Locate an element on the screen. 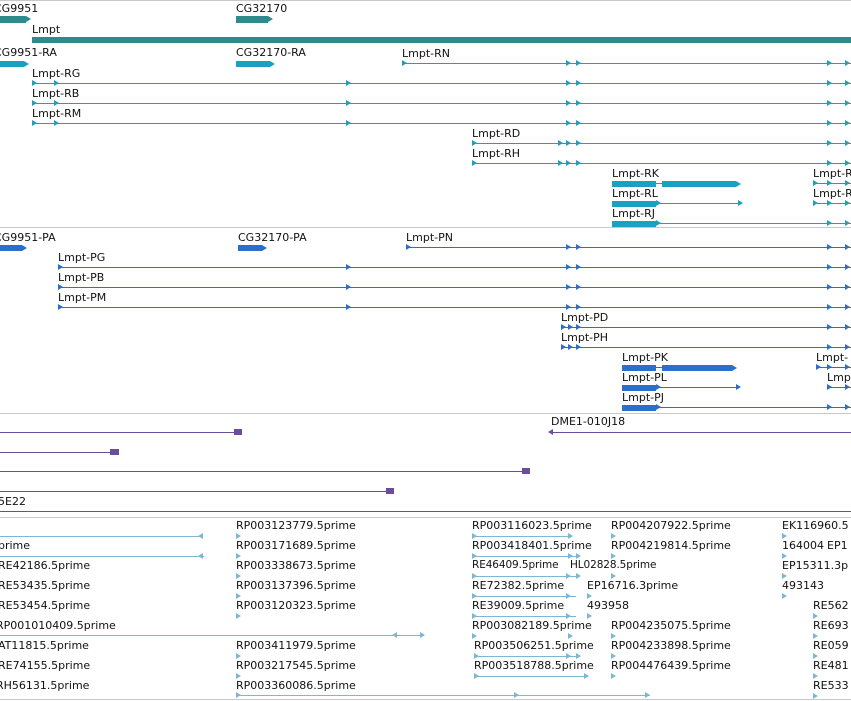  est-label: RH56131.5prime is located at coordinates (45, 685).